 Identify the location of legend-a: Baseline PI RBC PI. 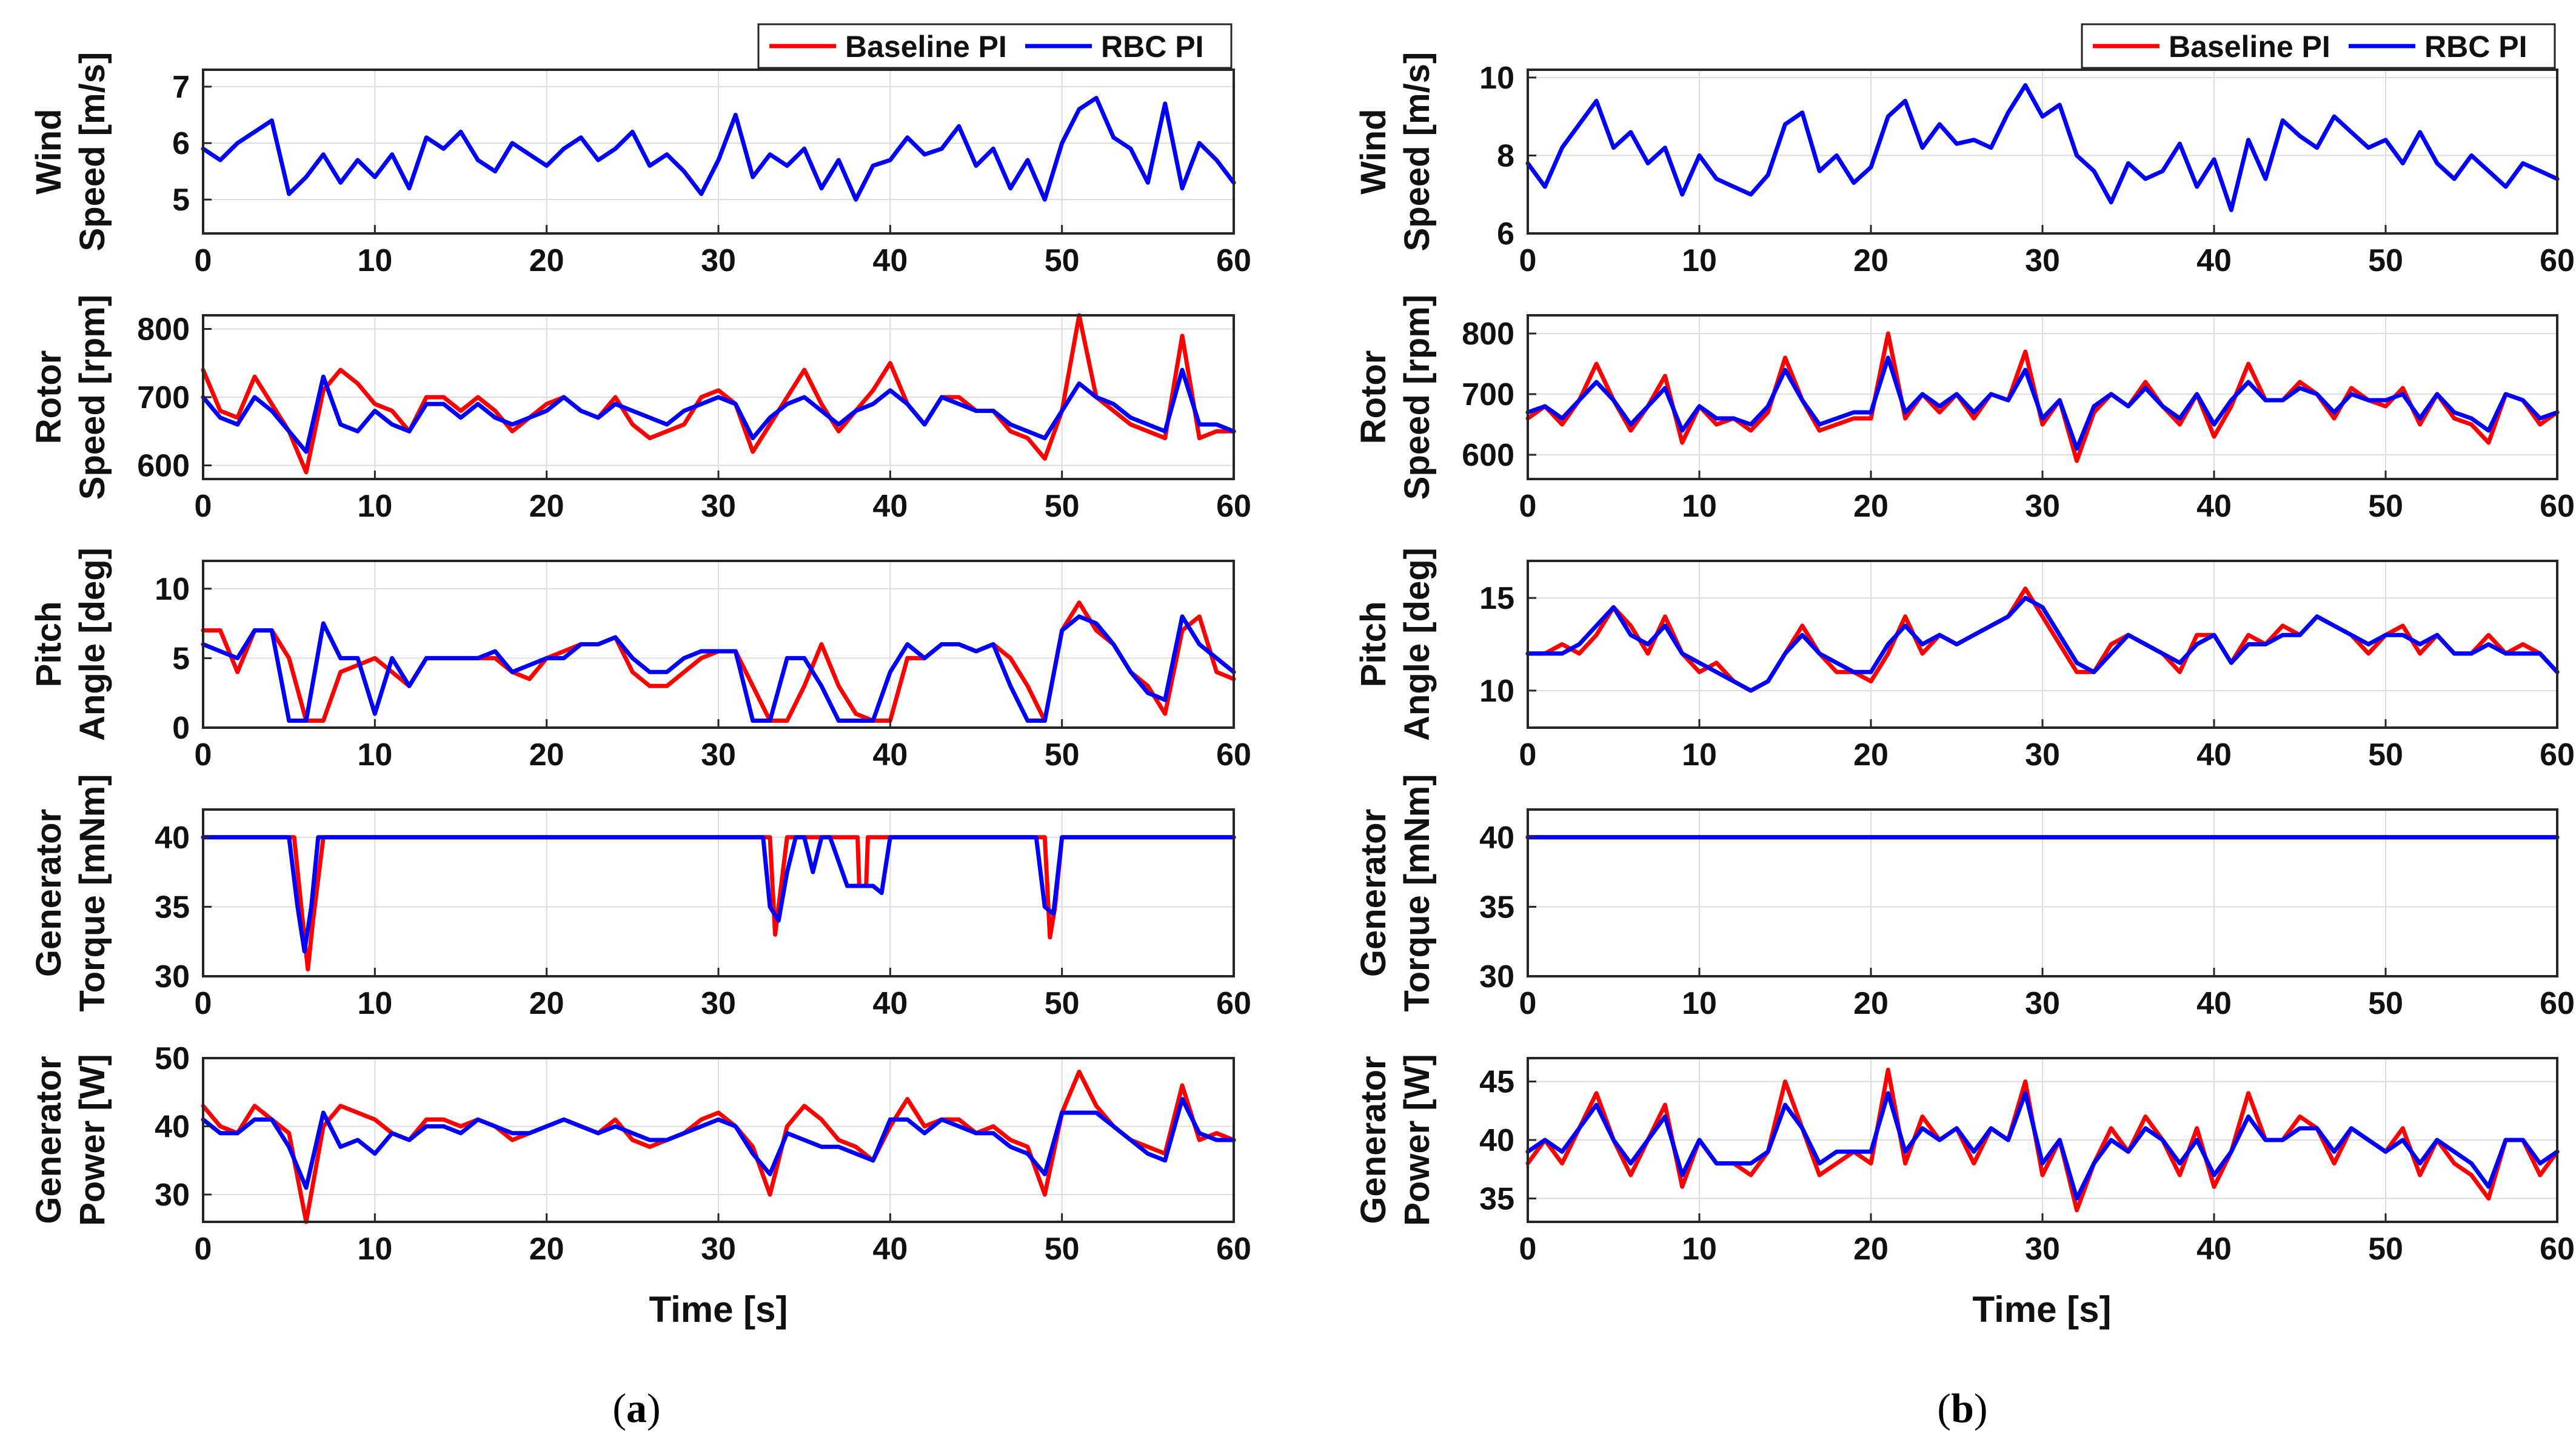
(995, 46).